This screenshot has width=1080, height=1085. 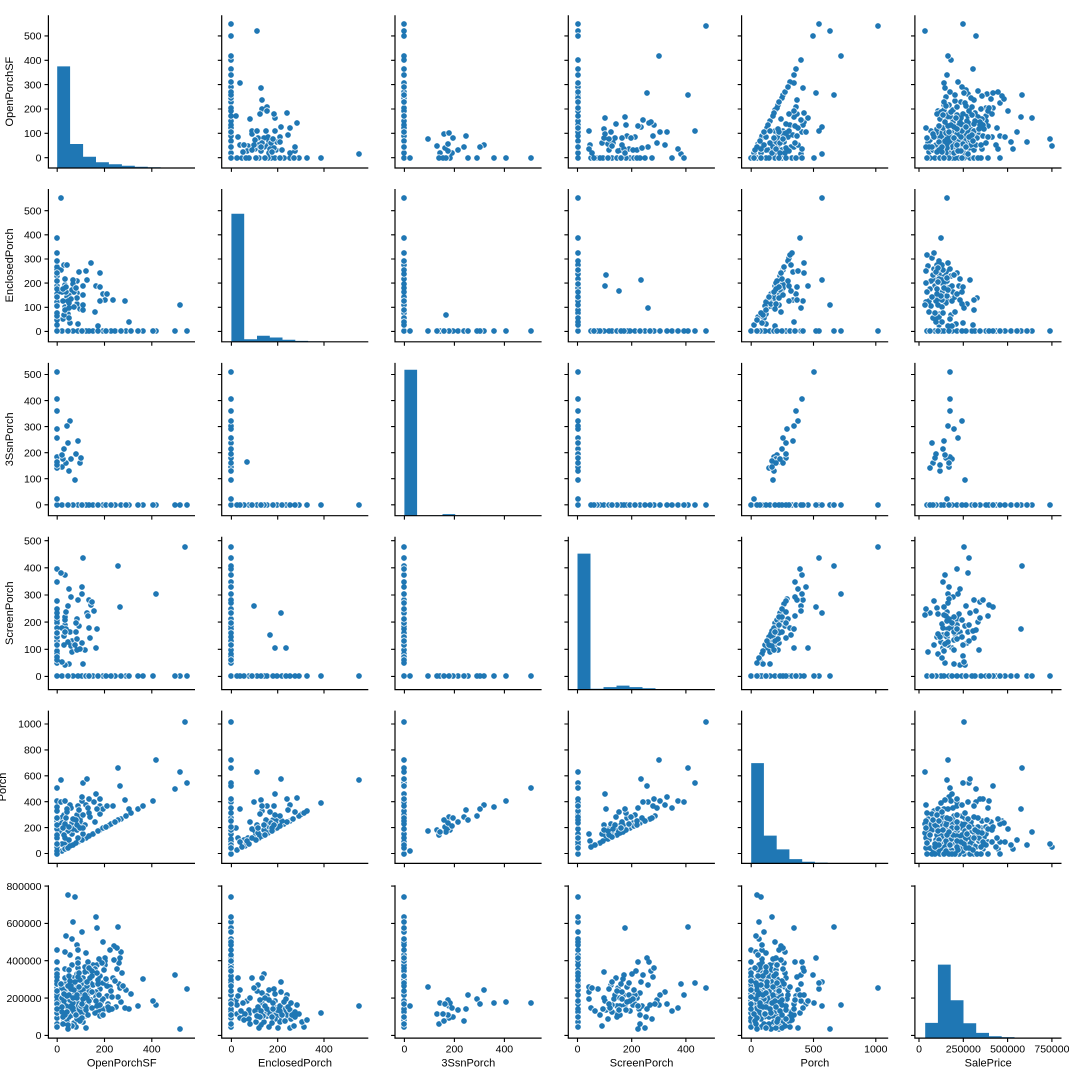 I want to click on svg-text: 750000, so click(x=1051, y=1050).